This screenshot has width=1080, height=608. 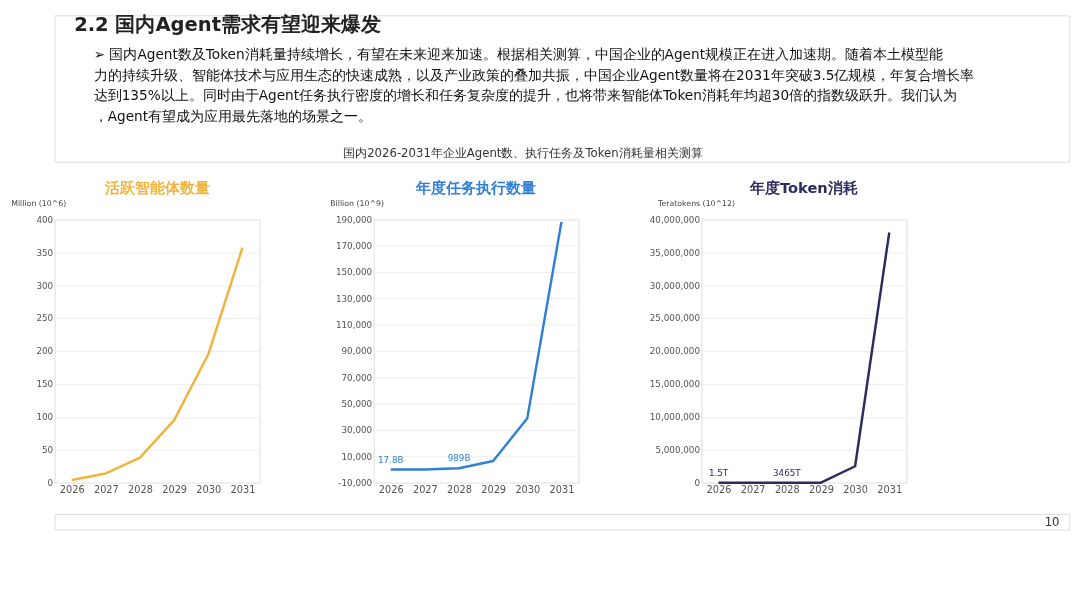 What do you see at coordinates (357, 377) in the screenshot?
I see `y-tick-label: 70,000` at bounding box center [357, 377].